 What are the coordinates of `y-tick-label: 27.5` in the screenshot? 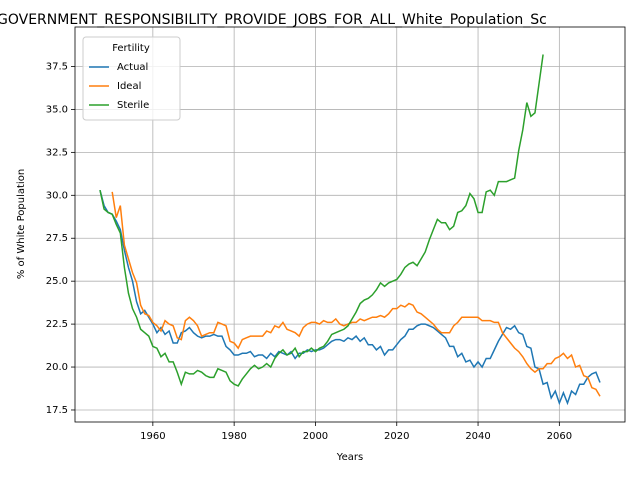 It's located at (57, 238).